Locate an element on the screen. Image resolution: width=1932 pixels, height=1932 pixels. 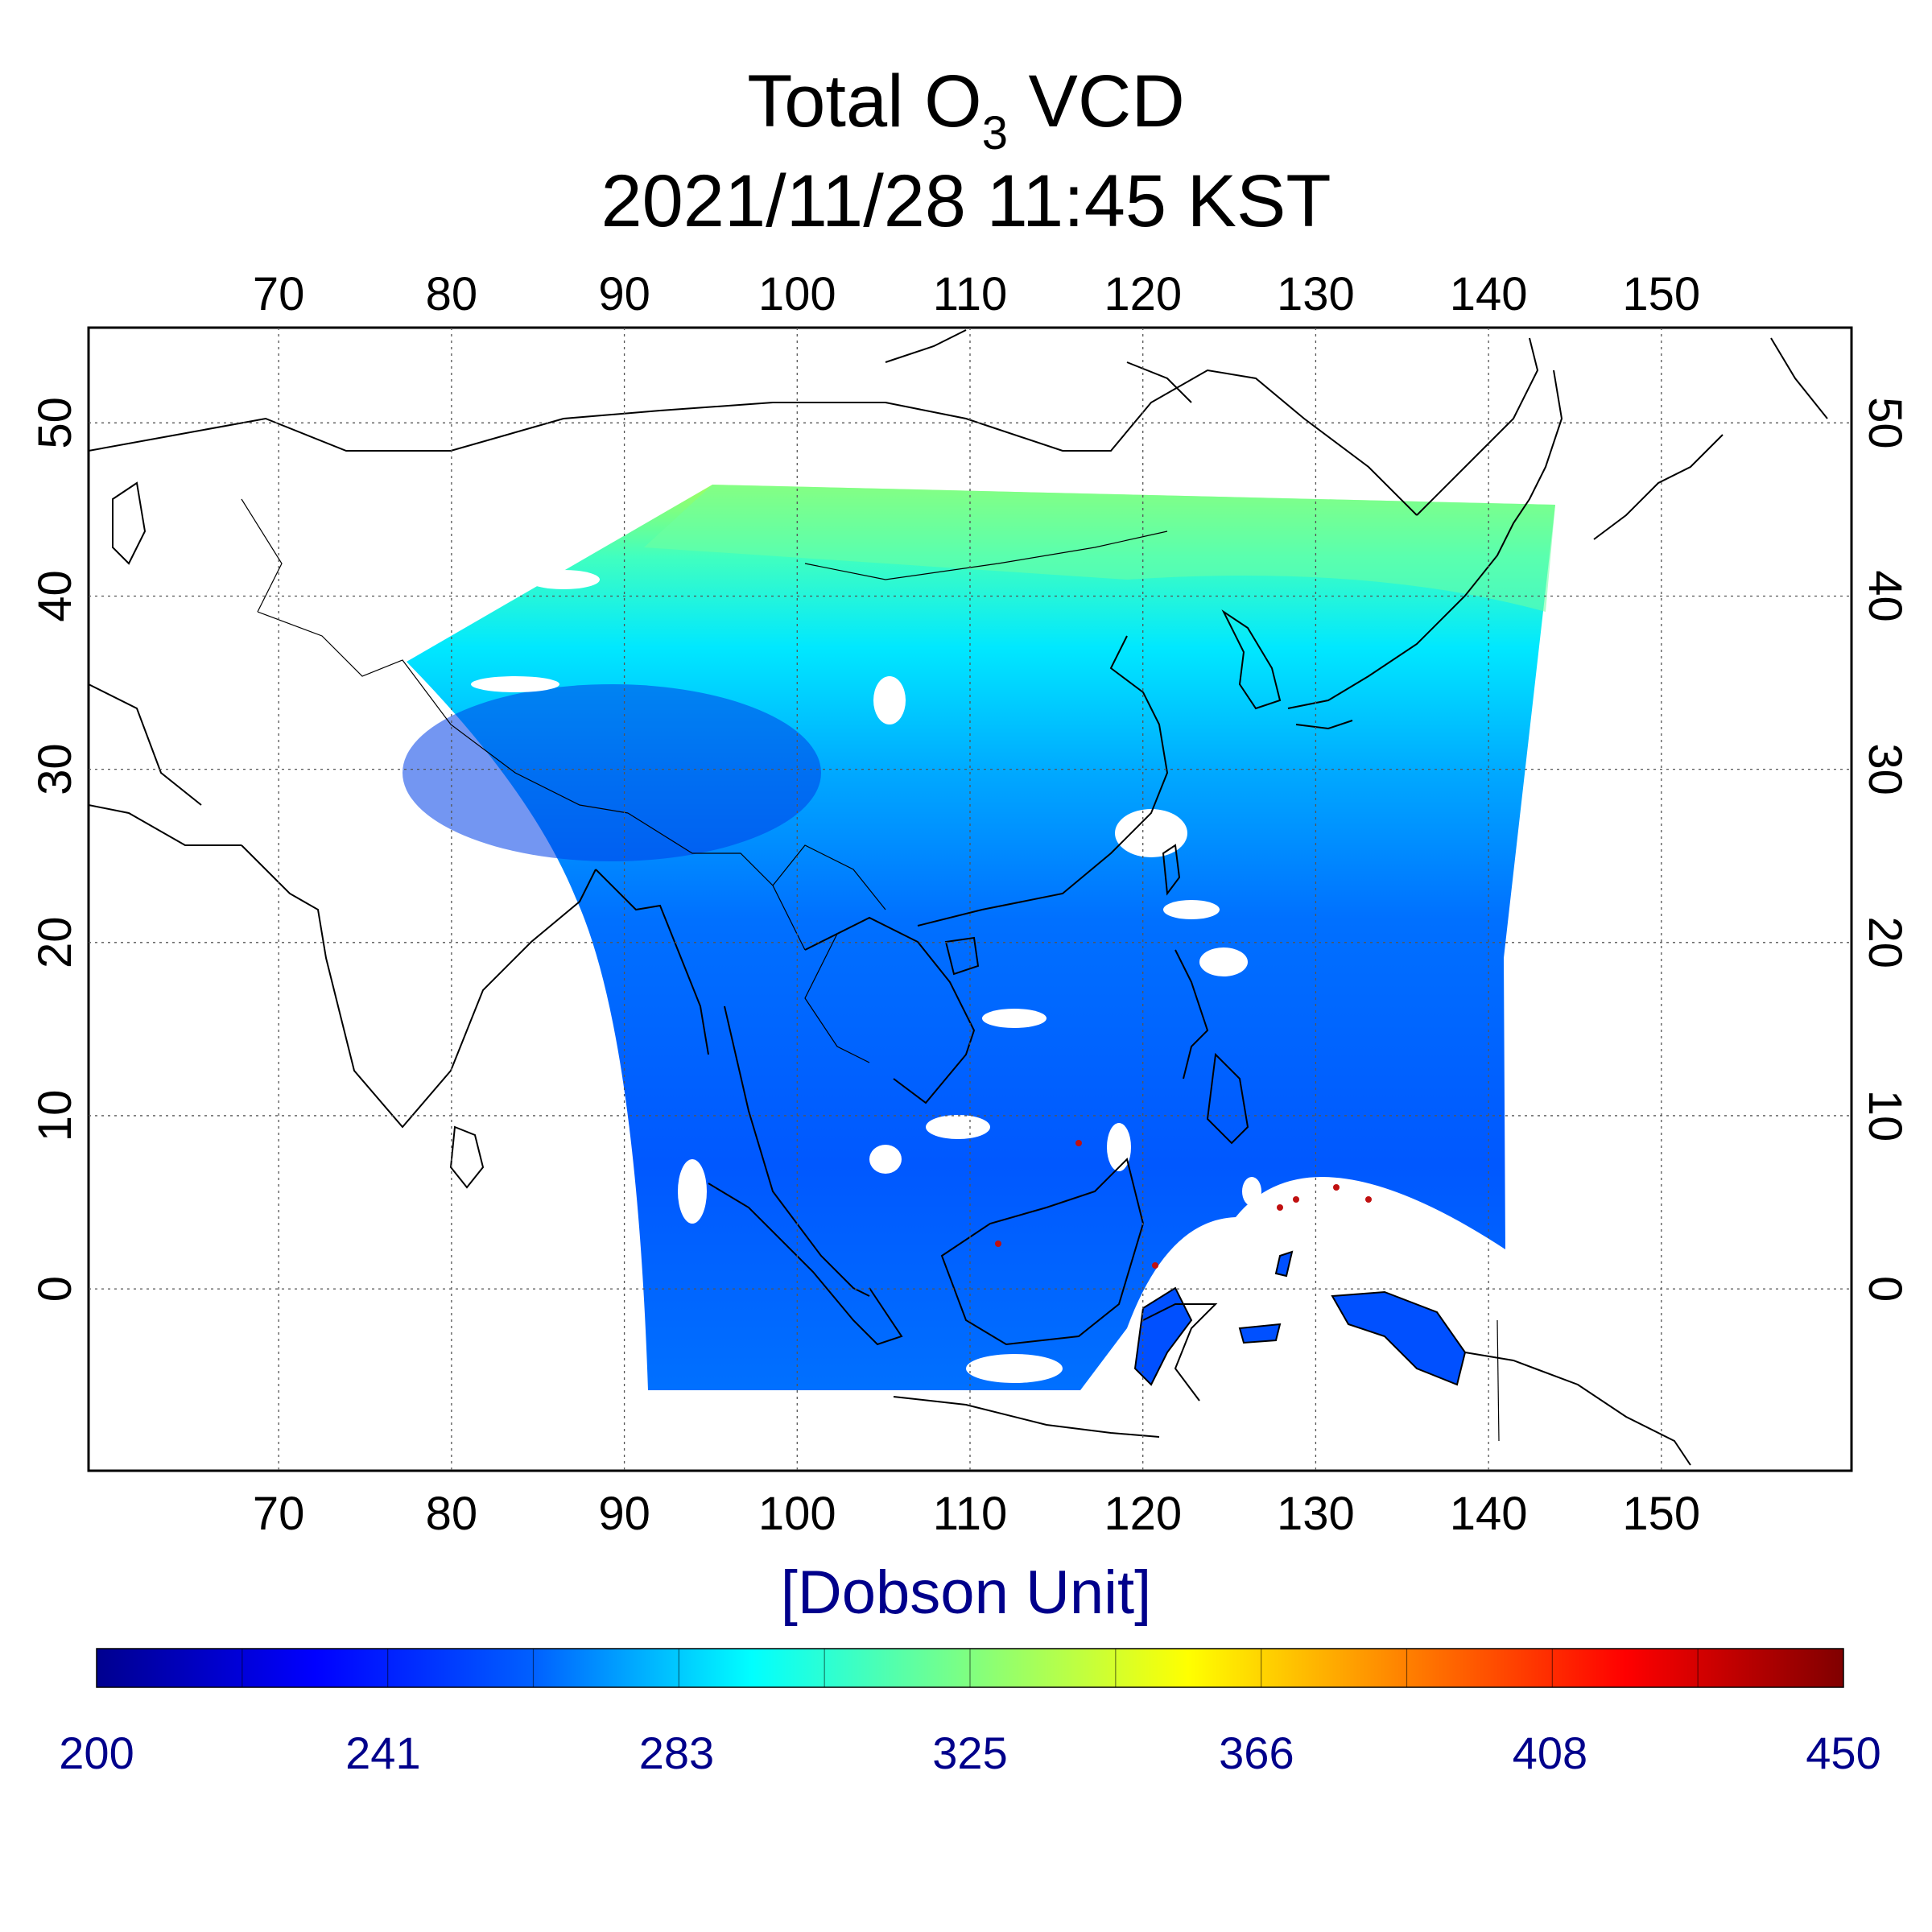
colorbar-label: 325 is located at coordinates (970, 1753).